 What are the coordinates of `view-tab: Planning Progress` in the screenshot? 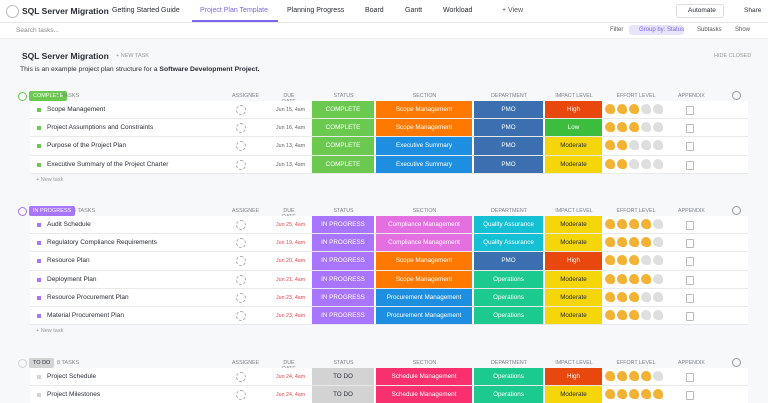 It's located at (316, 10).